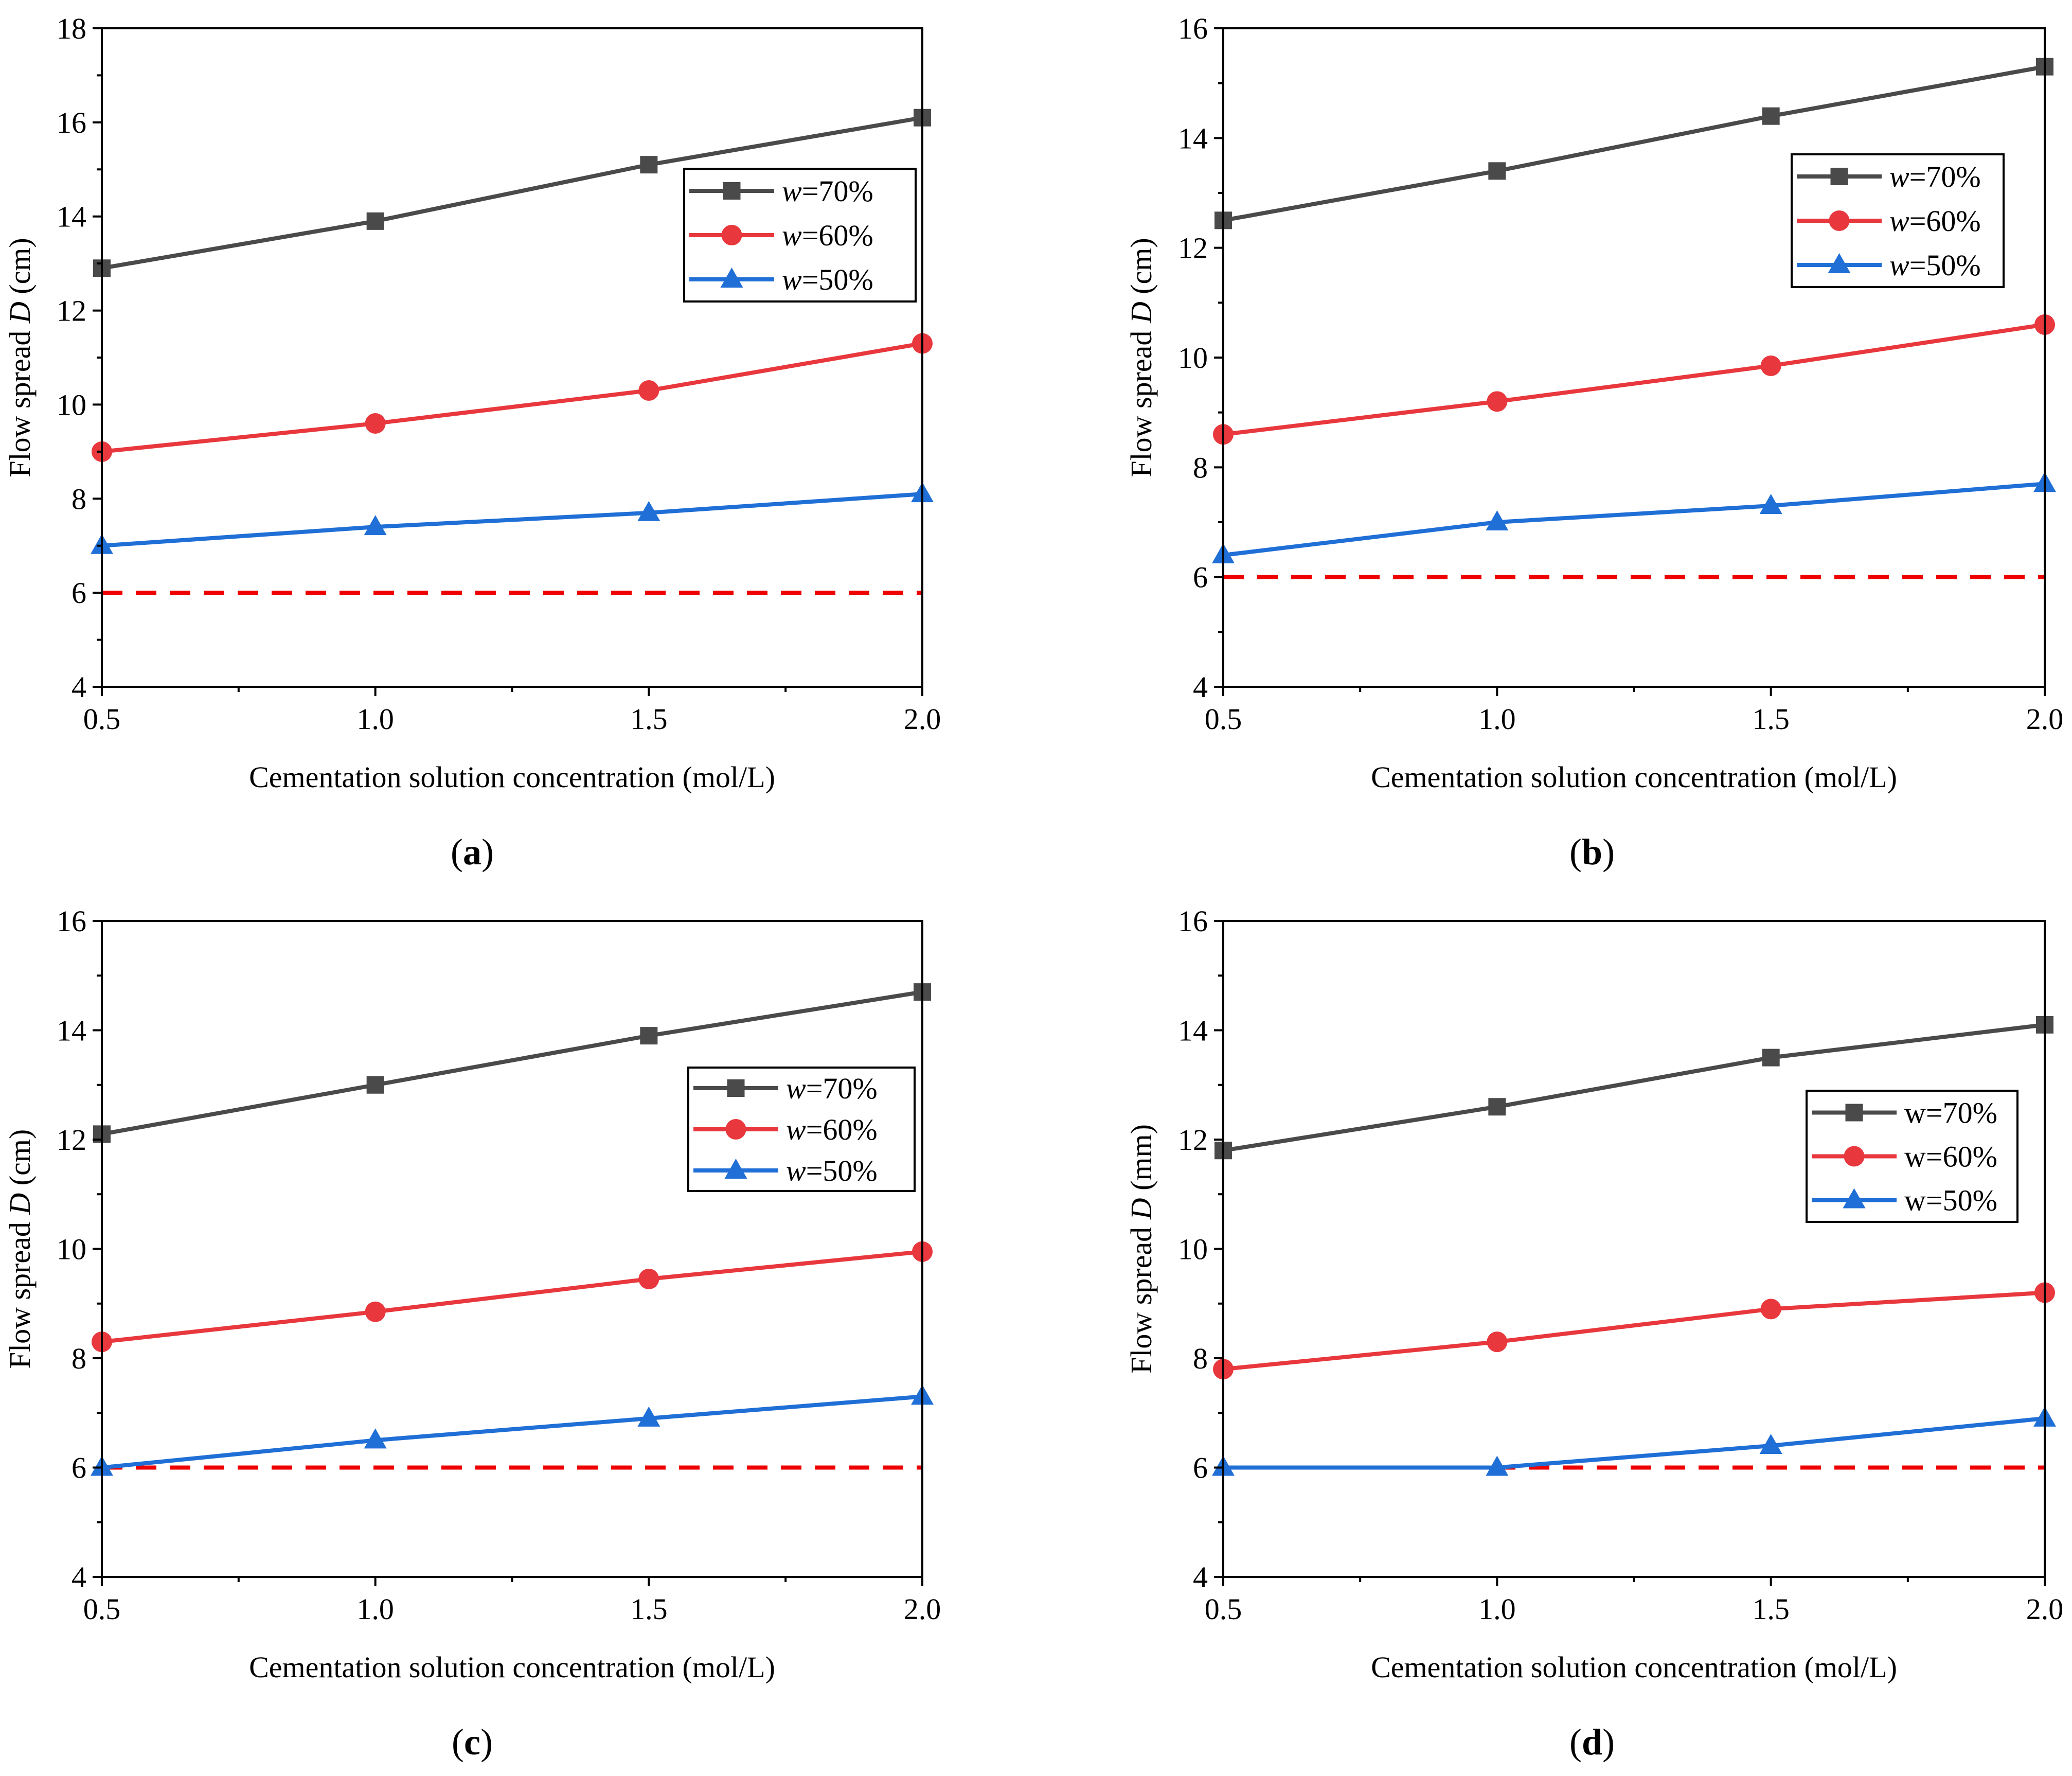 This screenshot has width=2072, height=1776. Describe the element at coordinates (473, 1742) in the screenshot. I see `panel-caption: (c)` at that location.